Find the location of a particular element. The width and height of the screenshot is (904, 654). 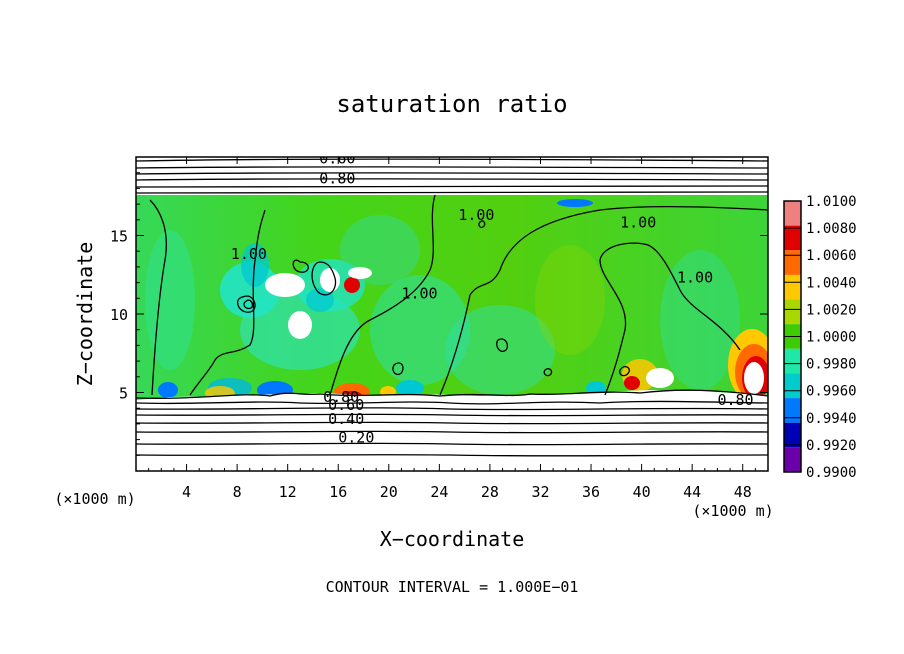

y-tick-label: 15 is located at coordinates (119, 237).